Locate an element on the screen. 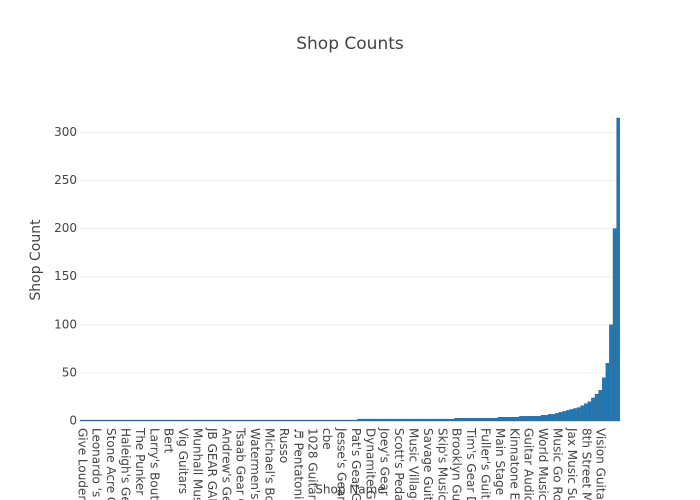  y-tick-label: 200 is located at coordinates (65, 228).